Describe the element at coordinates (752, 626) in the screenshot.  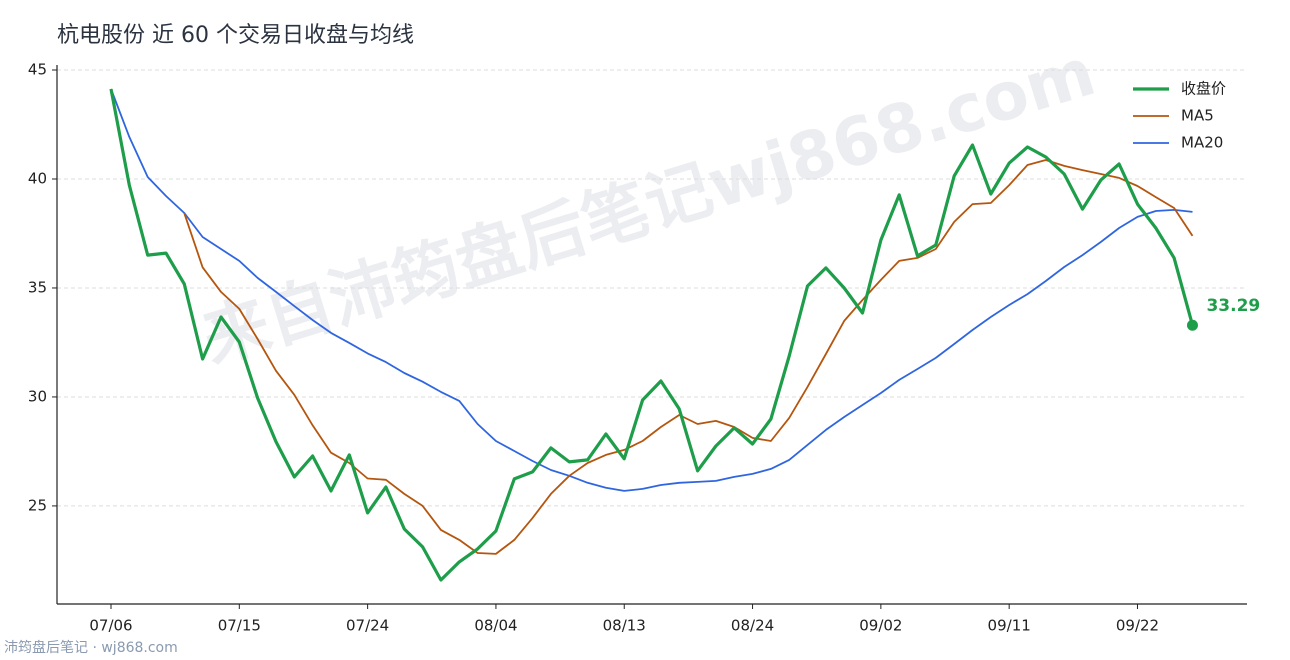
I see `x-tick-label: 08/24` at that location.